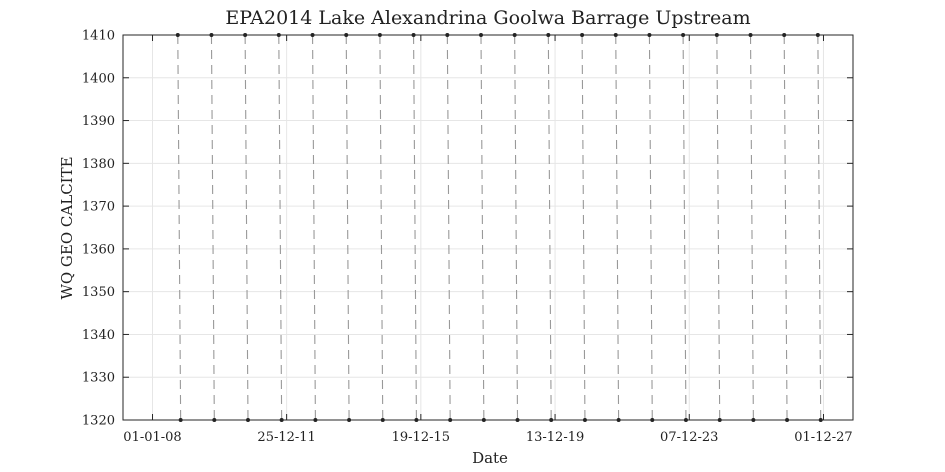 The height and width of the screenshot is (472, 945). What do you see at coordinates (67, 227) in the screenshot?
I see `y-axis-label: WQ GEO CALCITE` at bounding box center [67, 227].